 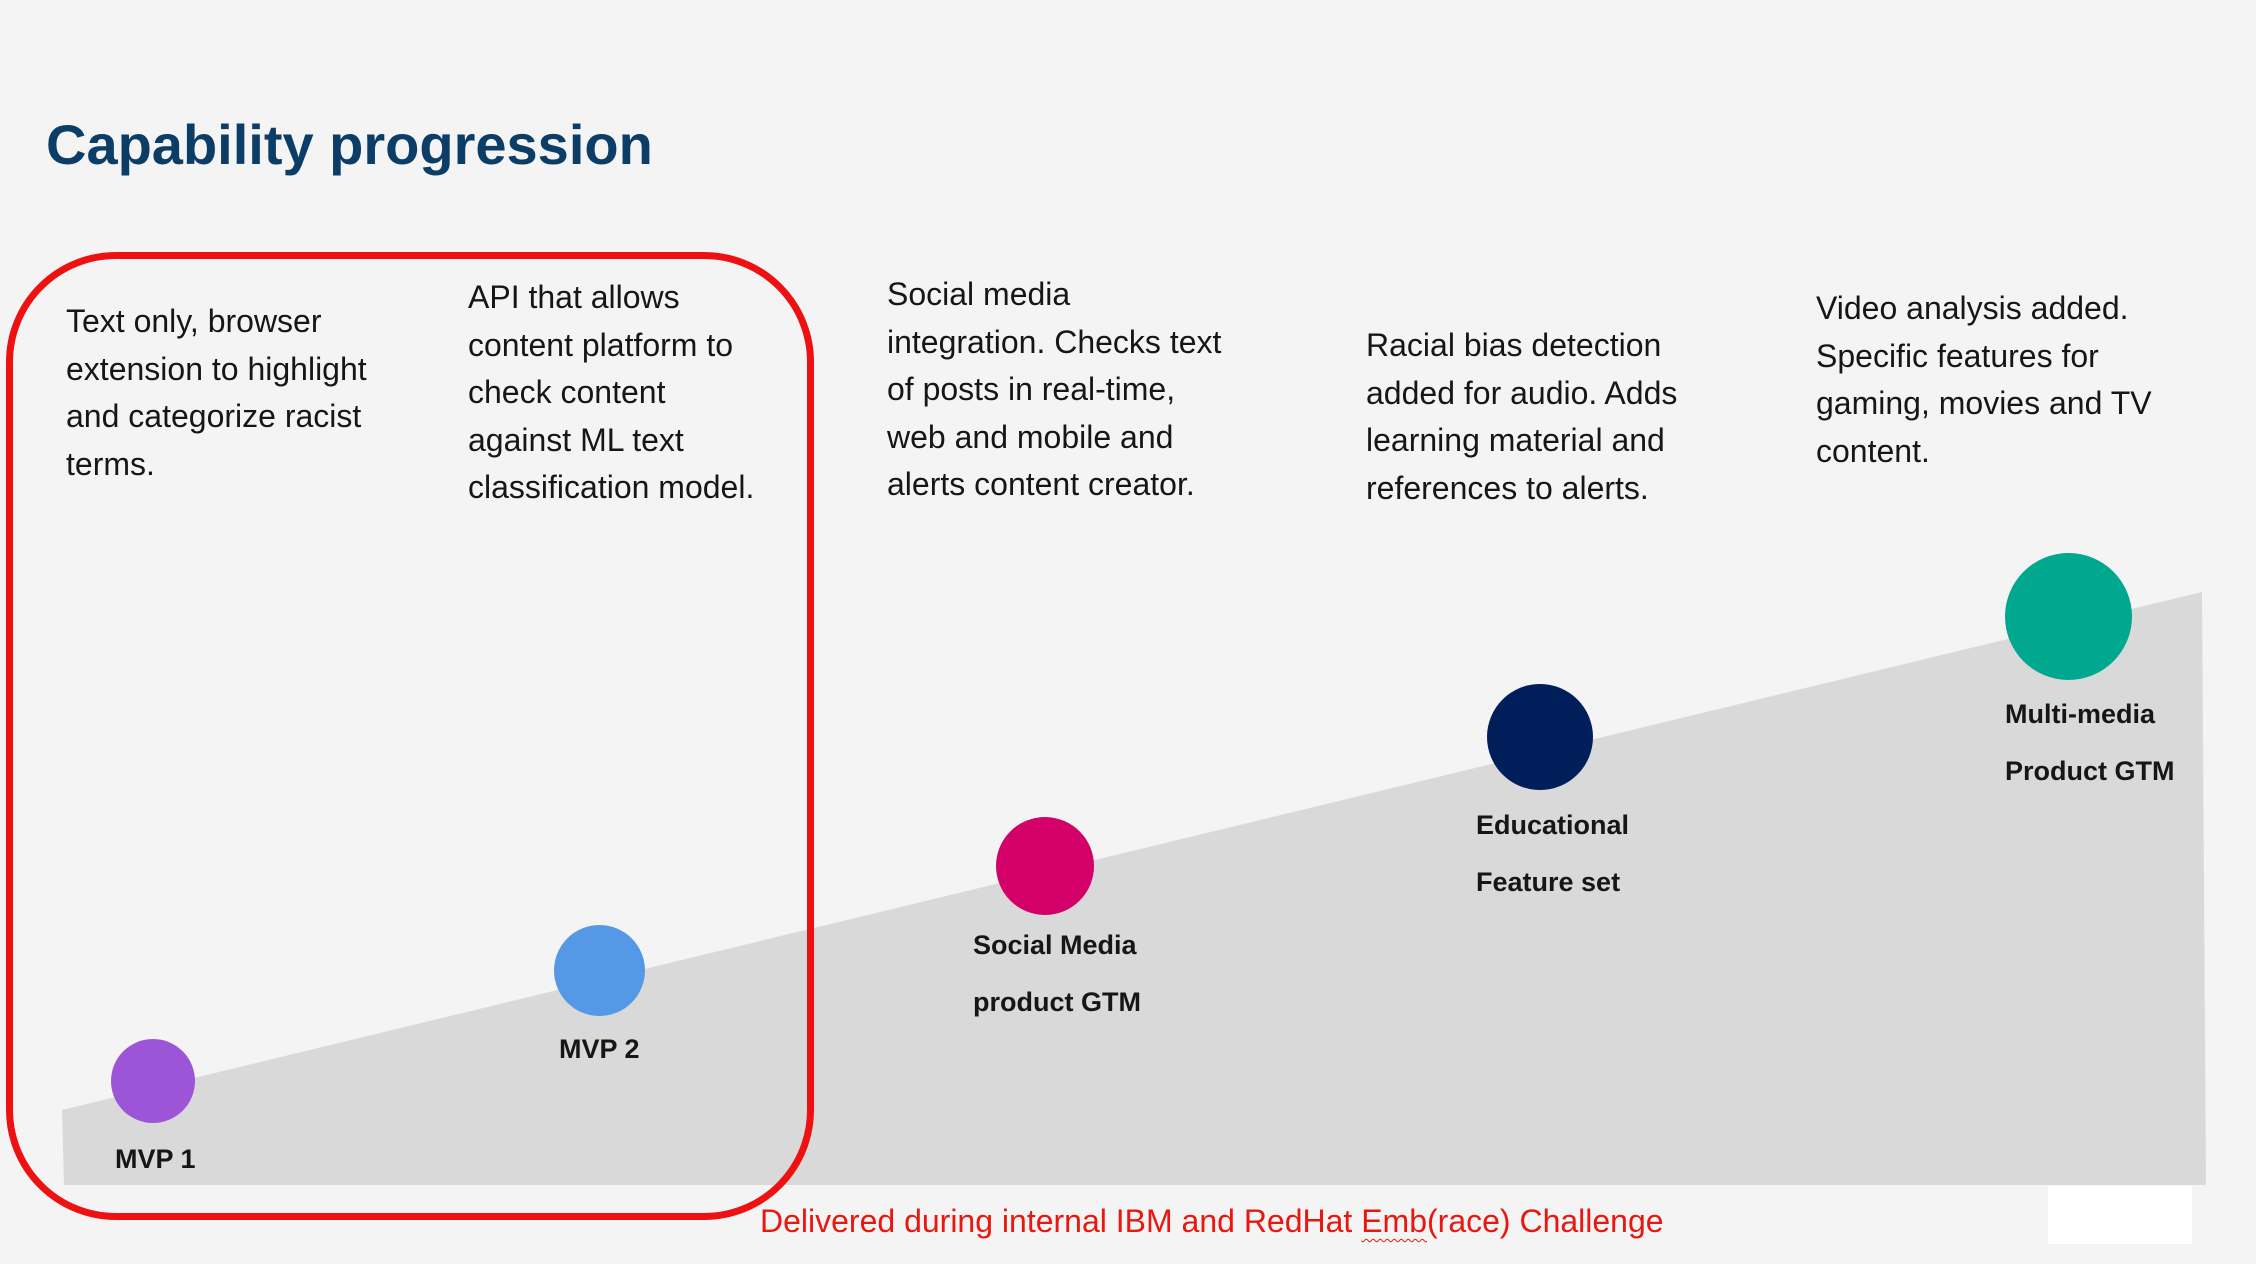 What do you see at coordinates (2090, 742) in the screenshot?
I see `stage-5-label: Multi-media Product GTM` at bounding box center [2090, 742].